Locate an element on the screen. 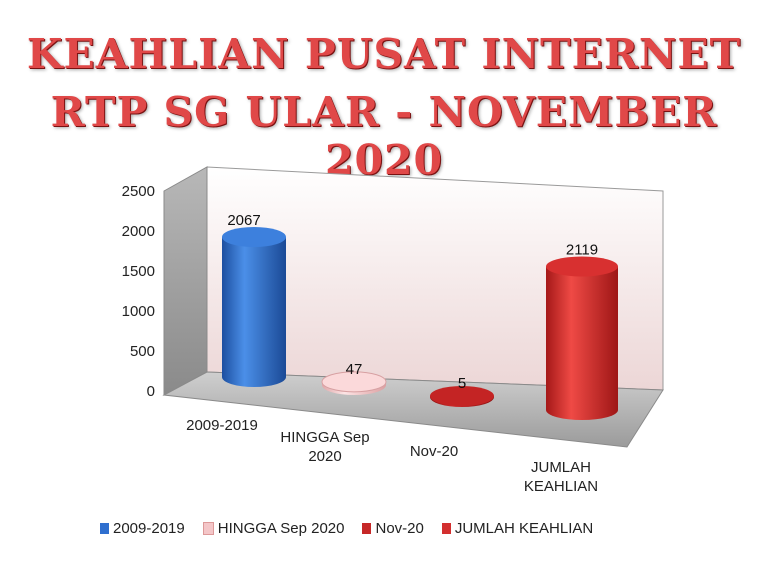 Image resolution: width=768 pixels, height=576 pixels. legend-item: HINGGA Sep 2020 is located at coordinates (273, 528).